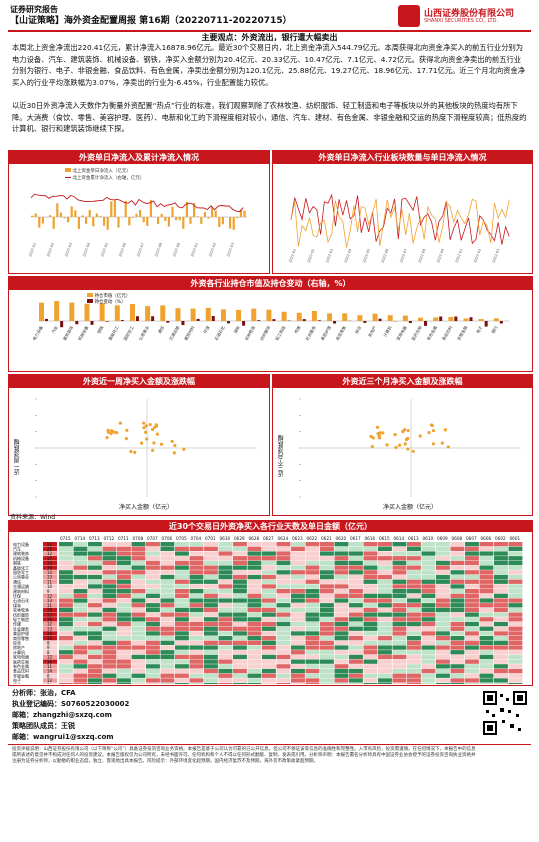 Image resolution: width=539 pixels, height=842 pixels. Describe the element at coordinates (348, 256) in the screenshot. I see `x-tick-label: 2022-04` at that location.